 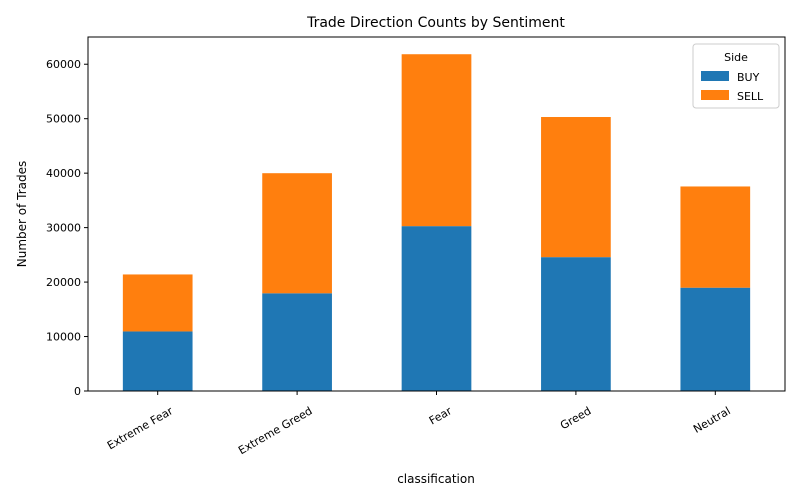 What do you see at coordinates (157, 361) in the screenshot?
I see `bar-buy-extreme-fear` at bounding box center [157, 361].